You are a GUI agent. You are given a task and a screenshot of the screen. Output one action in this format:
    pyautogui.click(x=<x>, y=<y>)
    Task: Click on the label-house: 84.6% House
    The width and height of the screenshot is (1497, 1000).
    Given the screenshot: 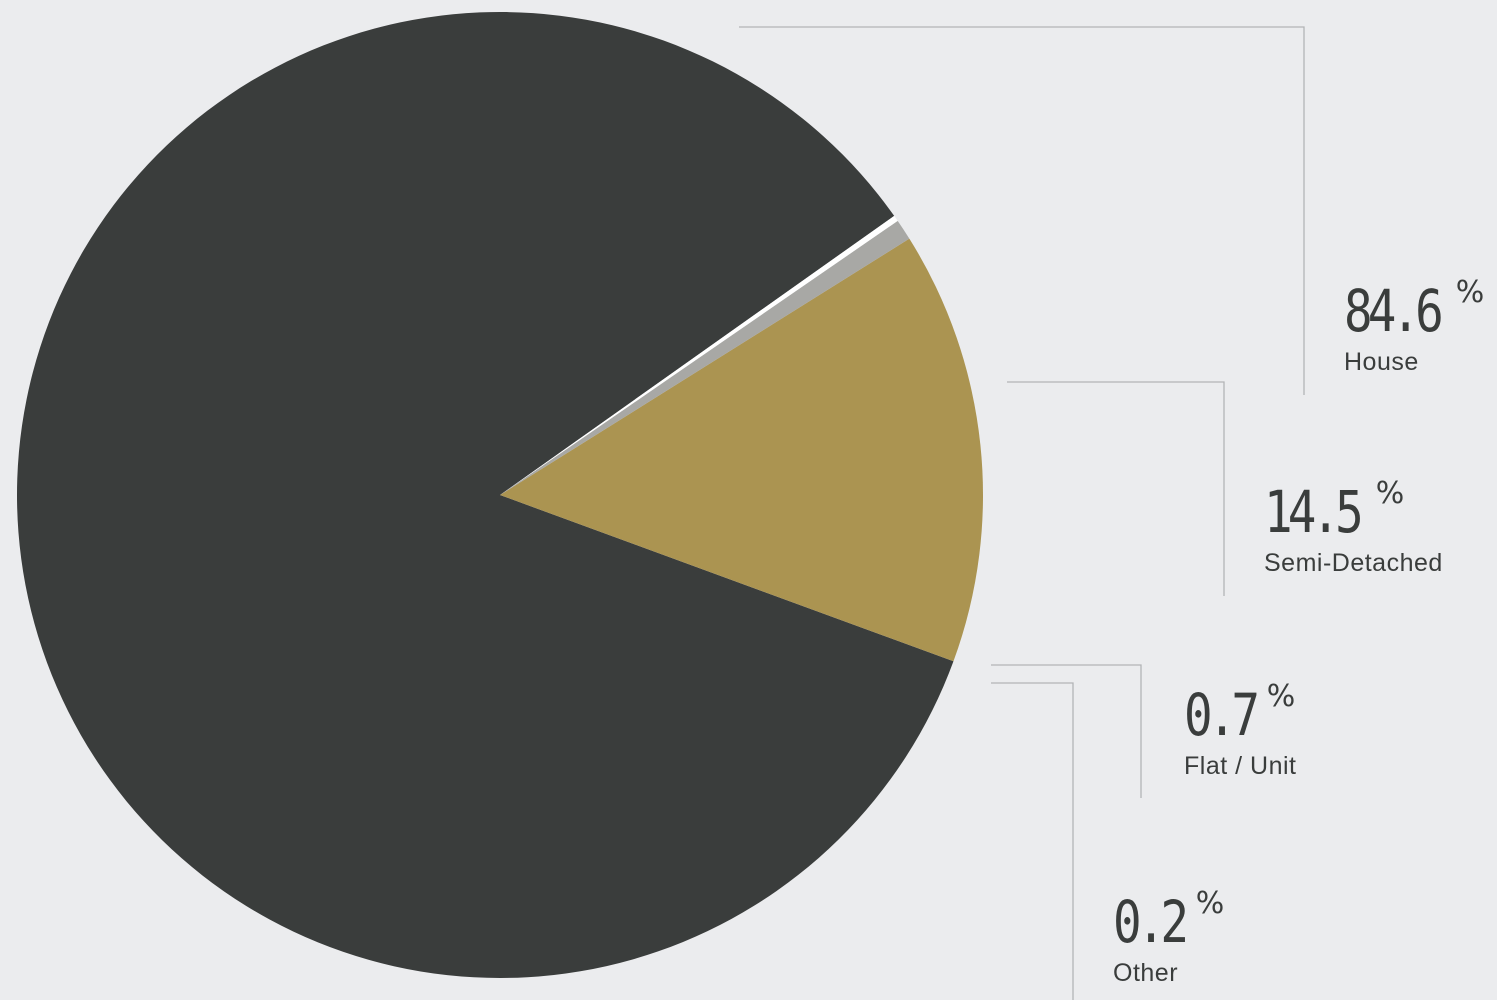 What is the action you would take?
    pyautogui.click(x=1414, y=327)
    